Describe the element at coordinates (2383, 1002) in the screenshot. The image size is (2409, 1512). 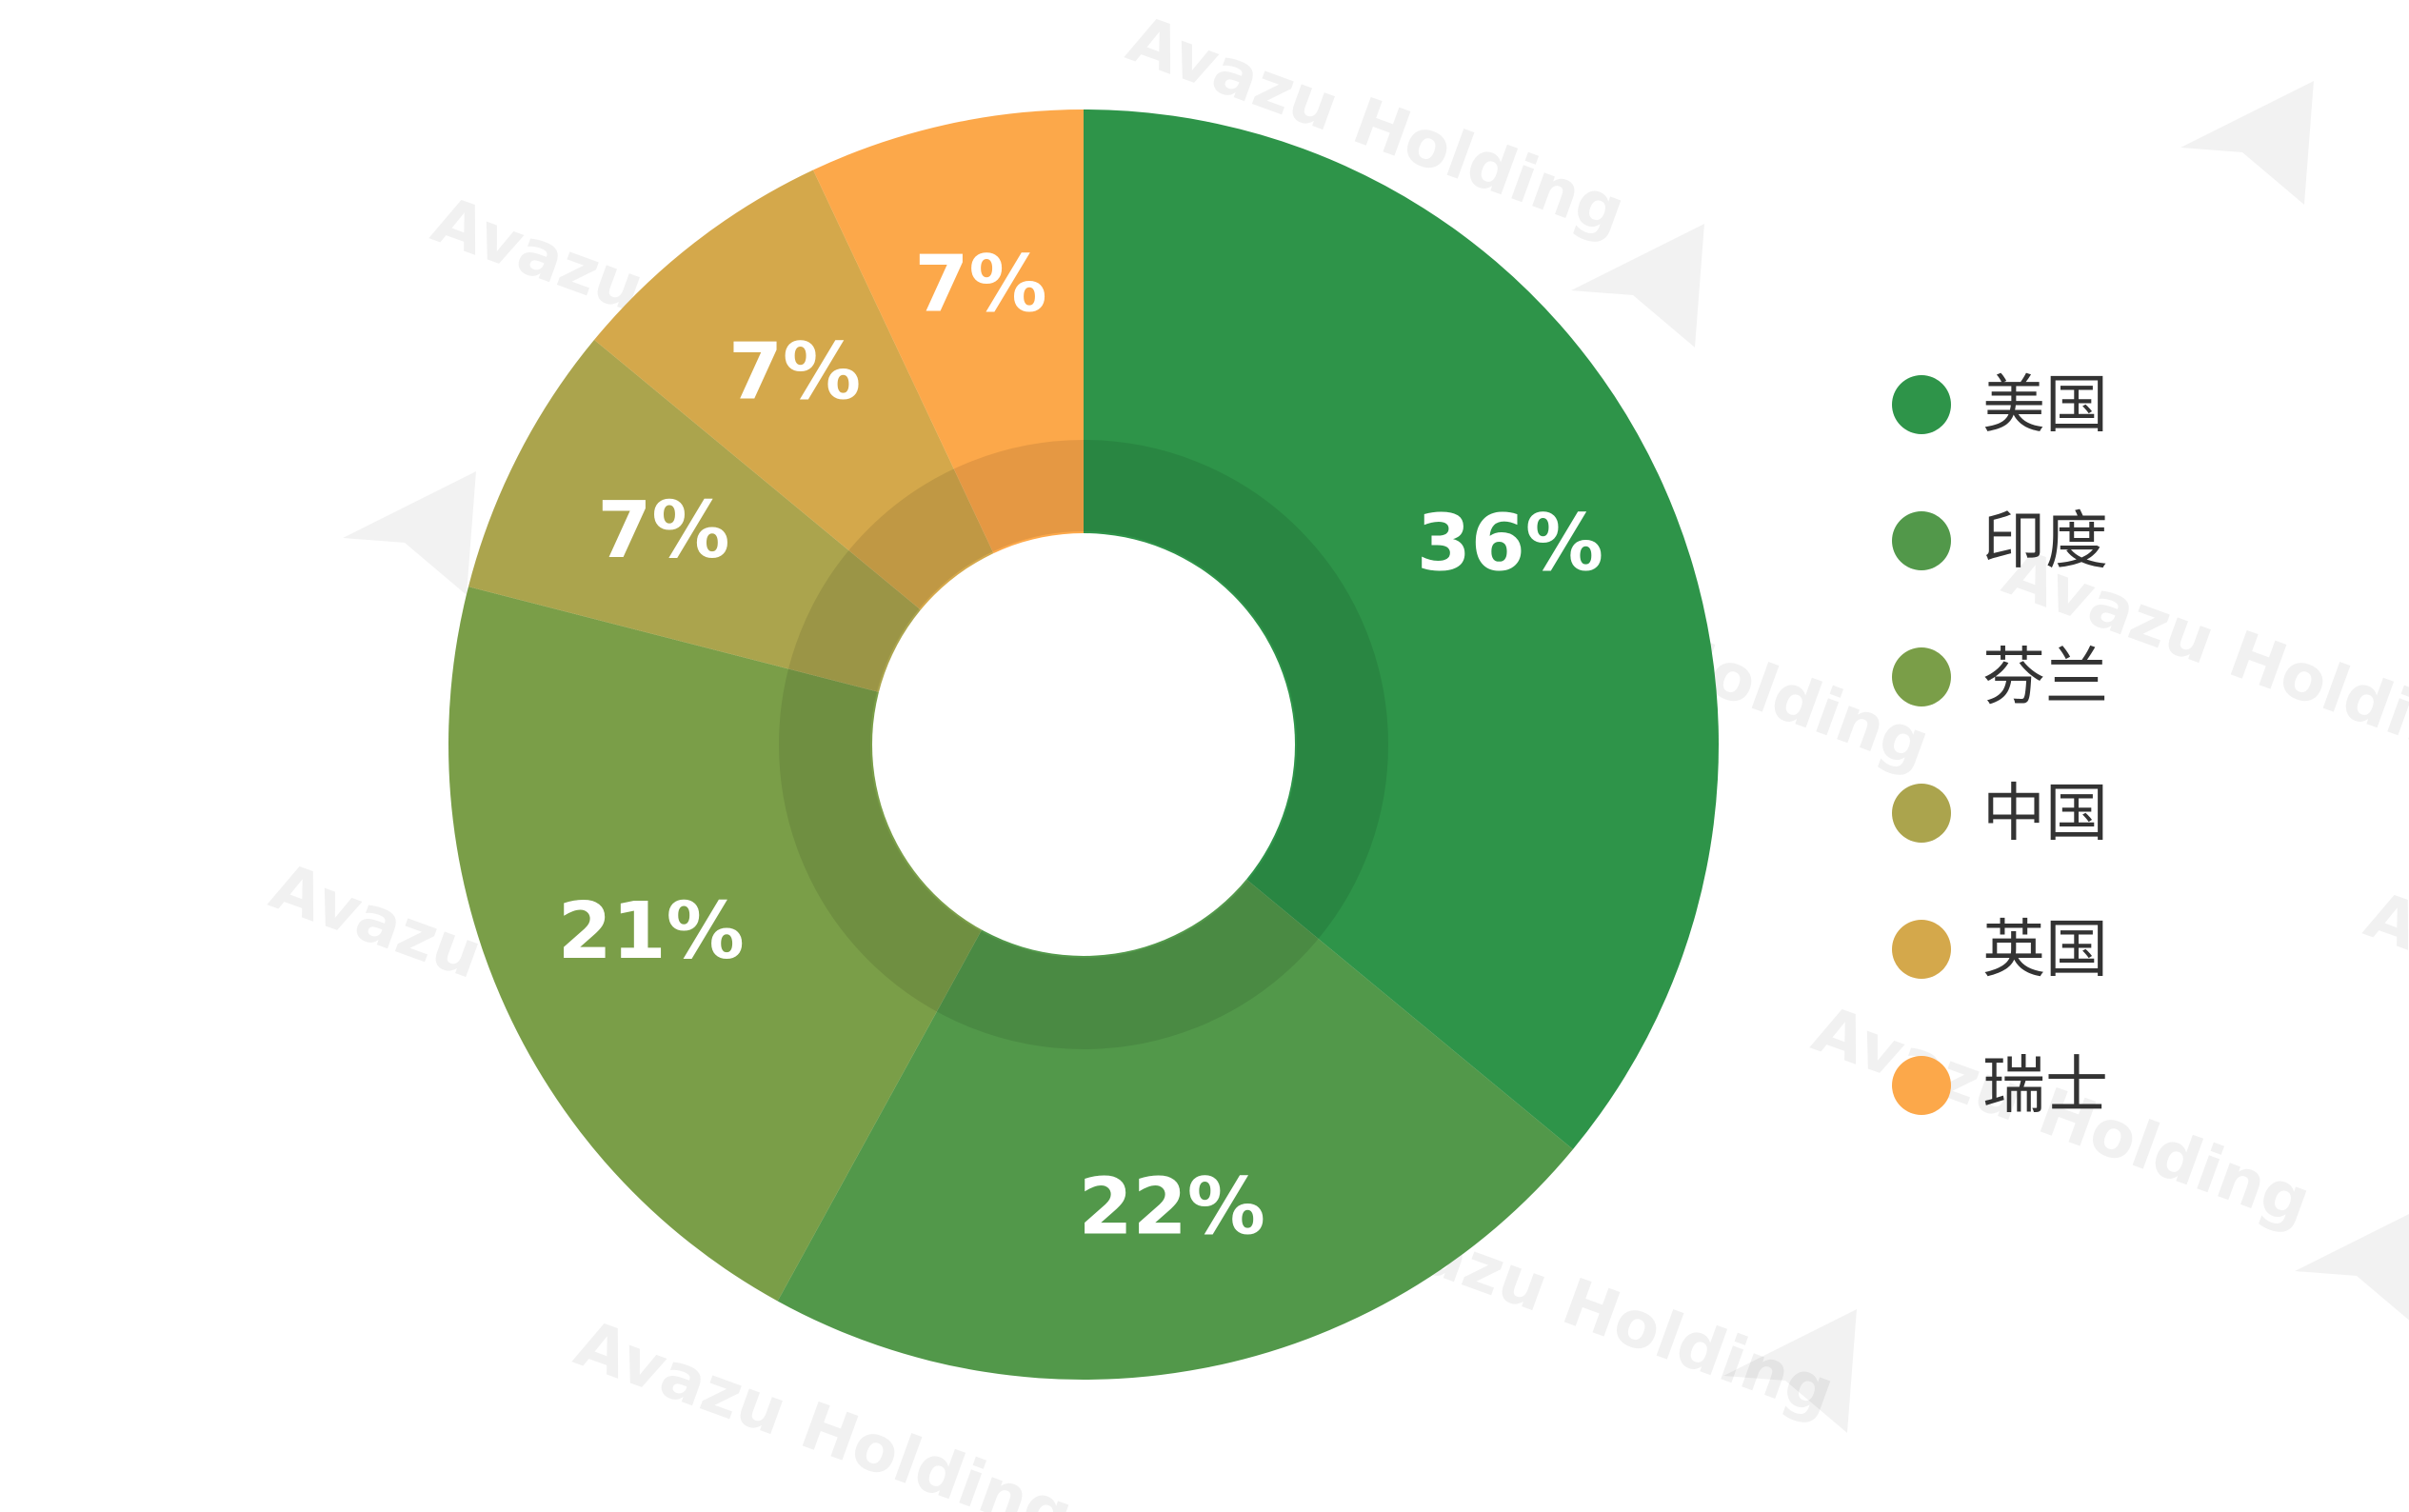
I see `watermark-text: Avazu Holding` at that location.